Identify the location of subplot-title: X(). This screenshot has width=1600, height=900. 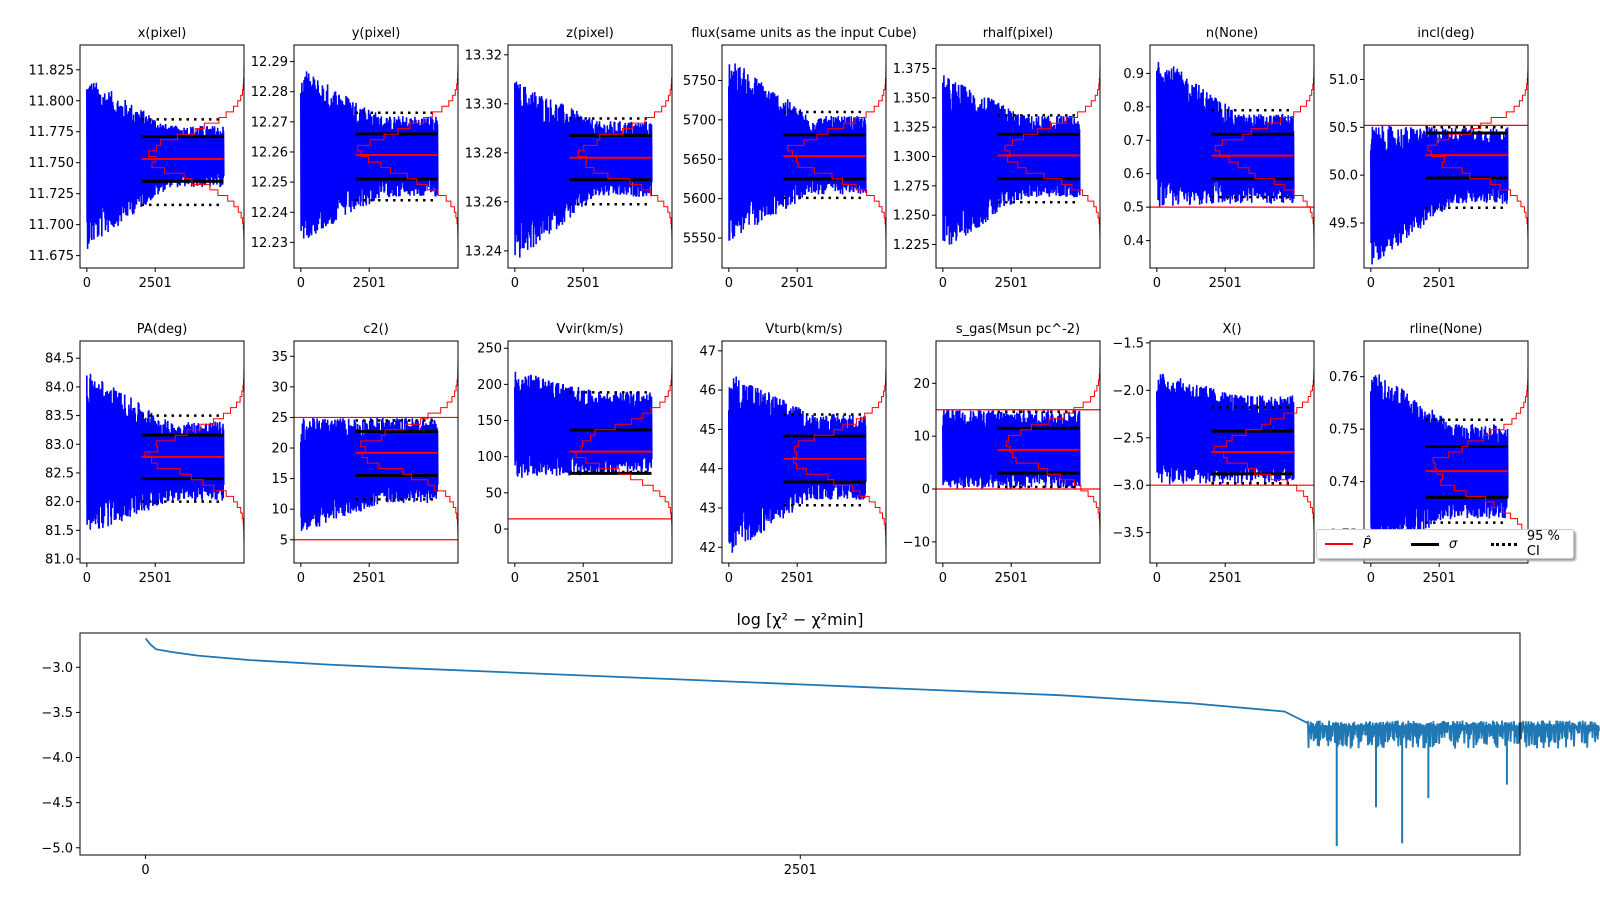
(1231, 329).